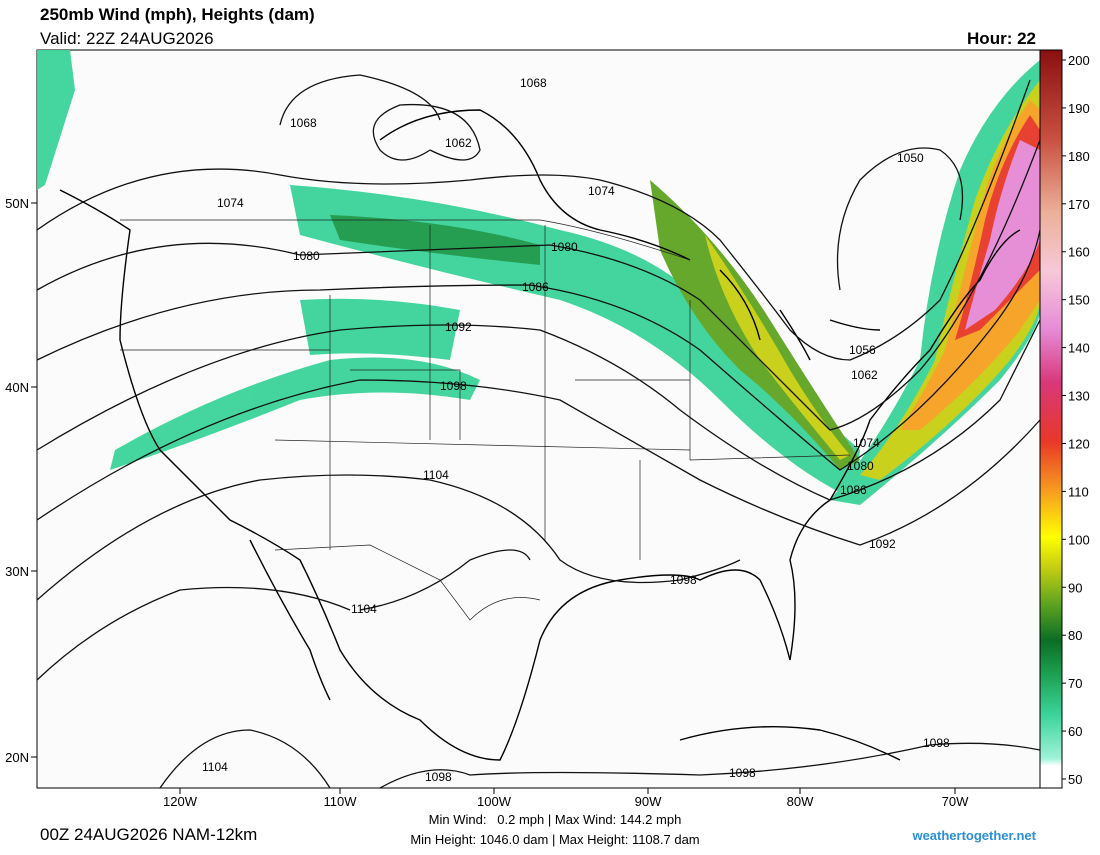 The width and height of the screenshot is (1100, 855). I want to click on colorbar-label: 110, so click(1078, 491).